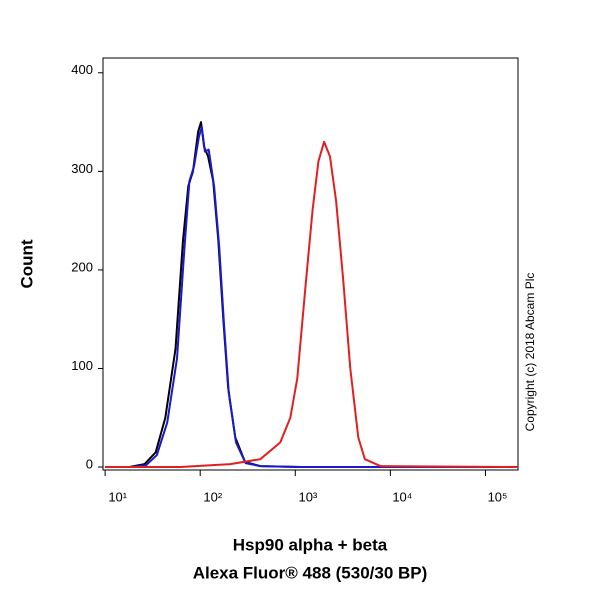  Describe the element at coordinates (310, 544) in the screenshot. I see `x-axis-label: Hsp90 alpha + beta` at that location.